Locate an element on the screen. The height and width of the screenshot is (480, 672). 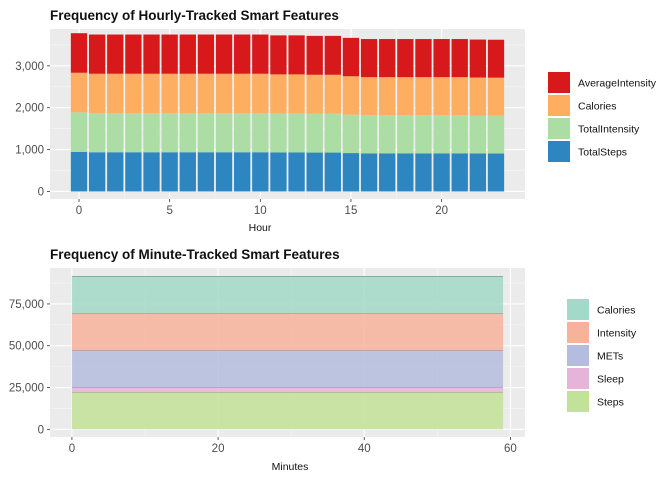
x-tick-label: 0 is located at coordinates (79, 211).